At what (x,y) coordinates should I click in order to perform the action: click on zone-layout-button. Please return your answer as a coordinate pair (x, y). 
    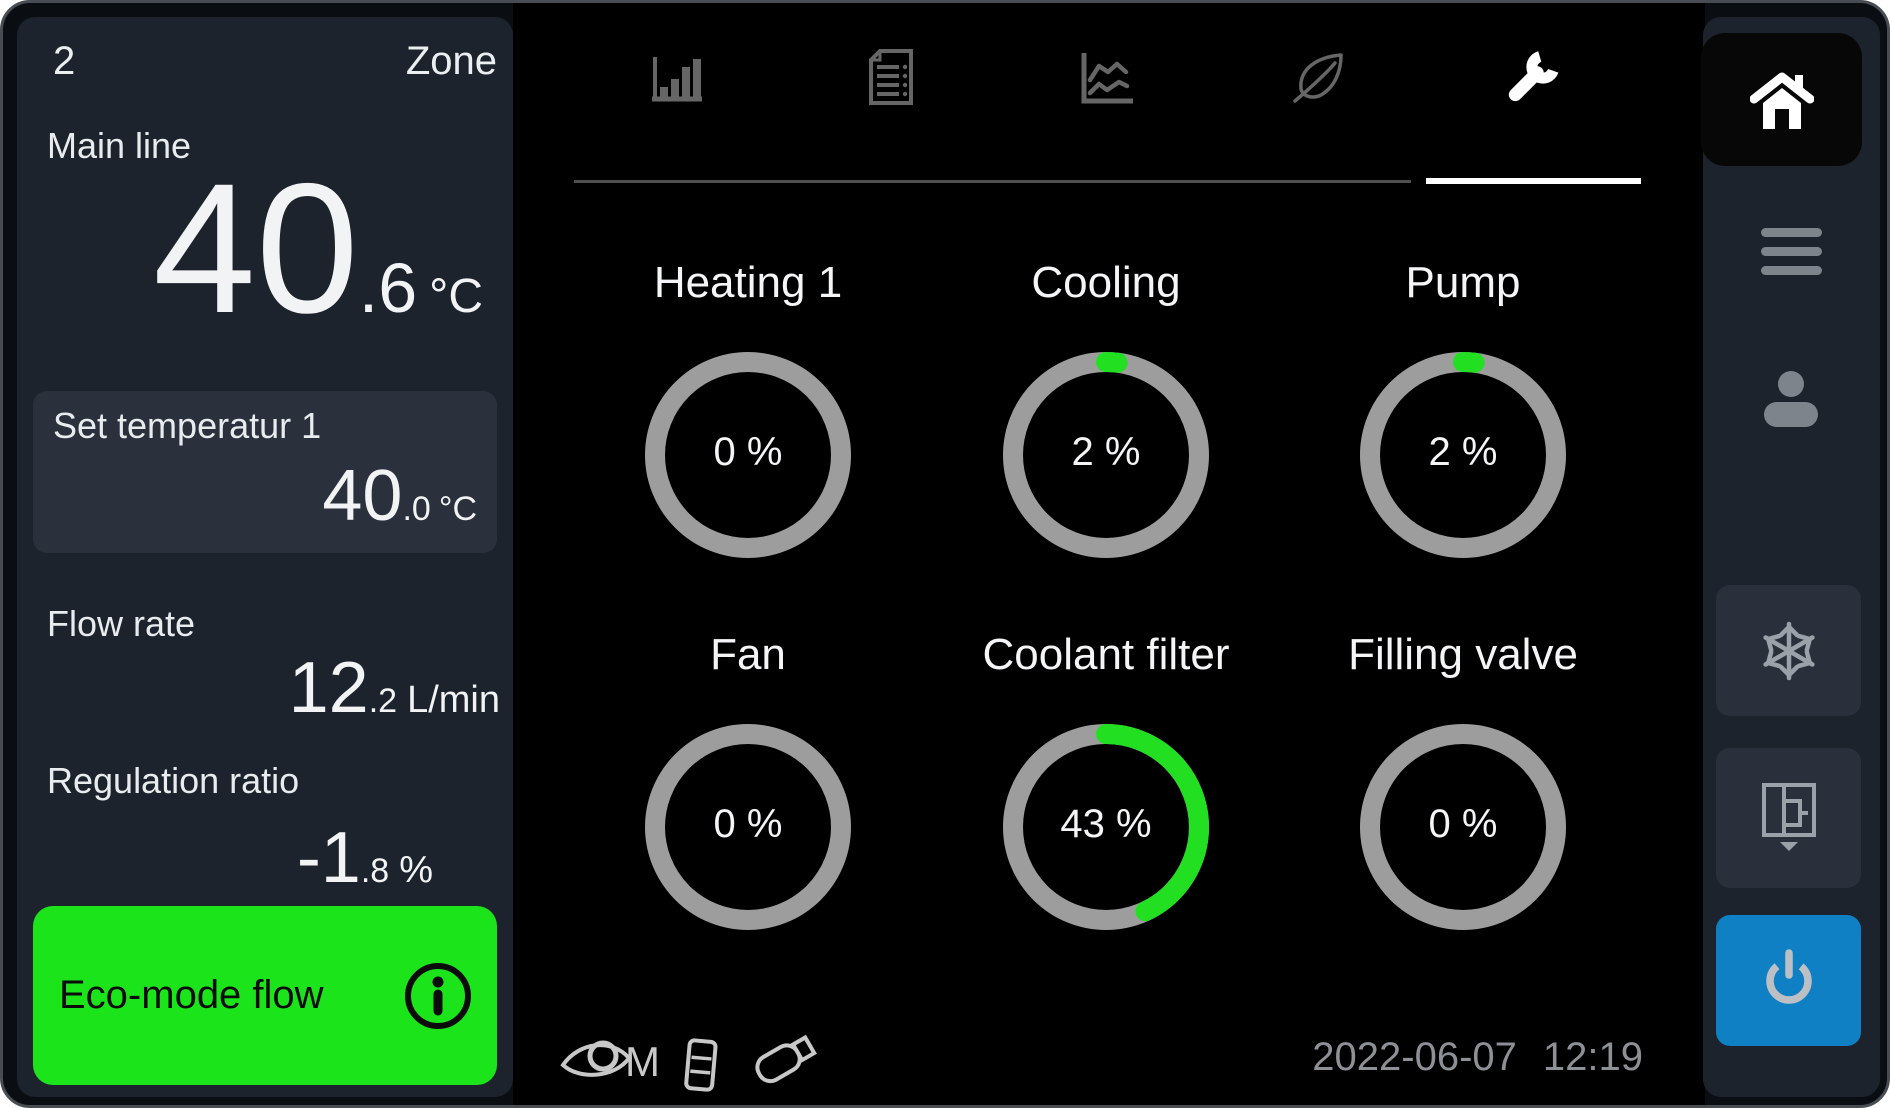
    Looking at the image, I should click on (1788, 818).